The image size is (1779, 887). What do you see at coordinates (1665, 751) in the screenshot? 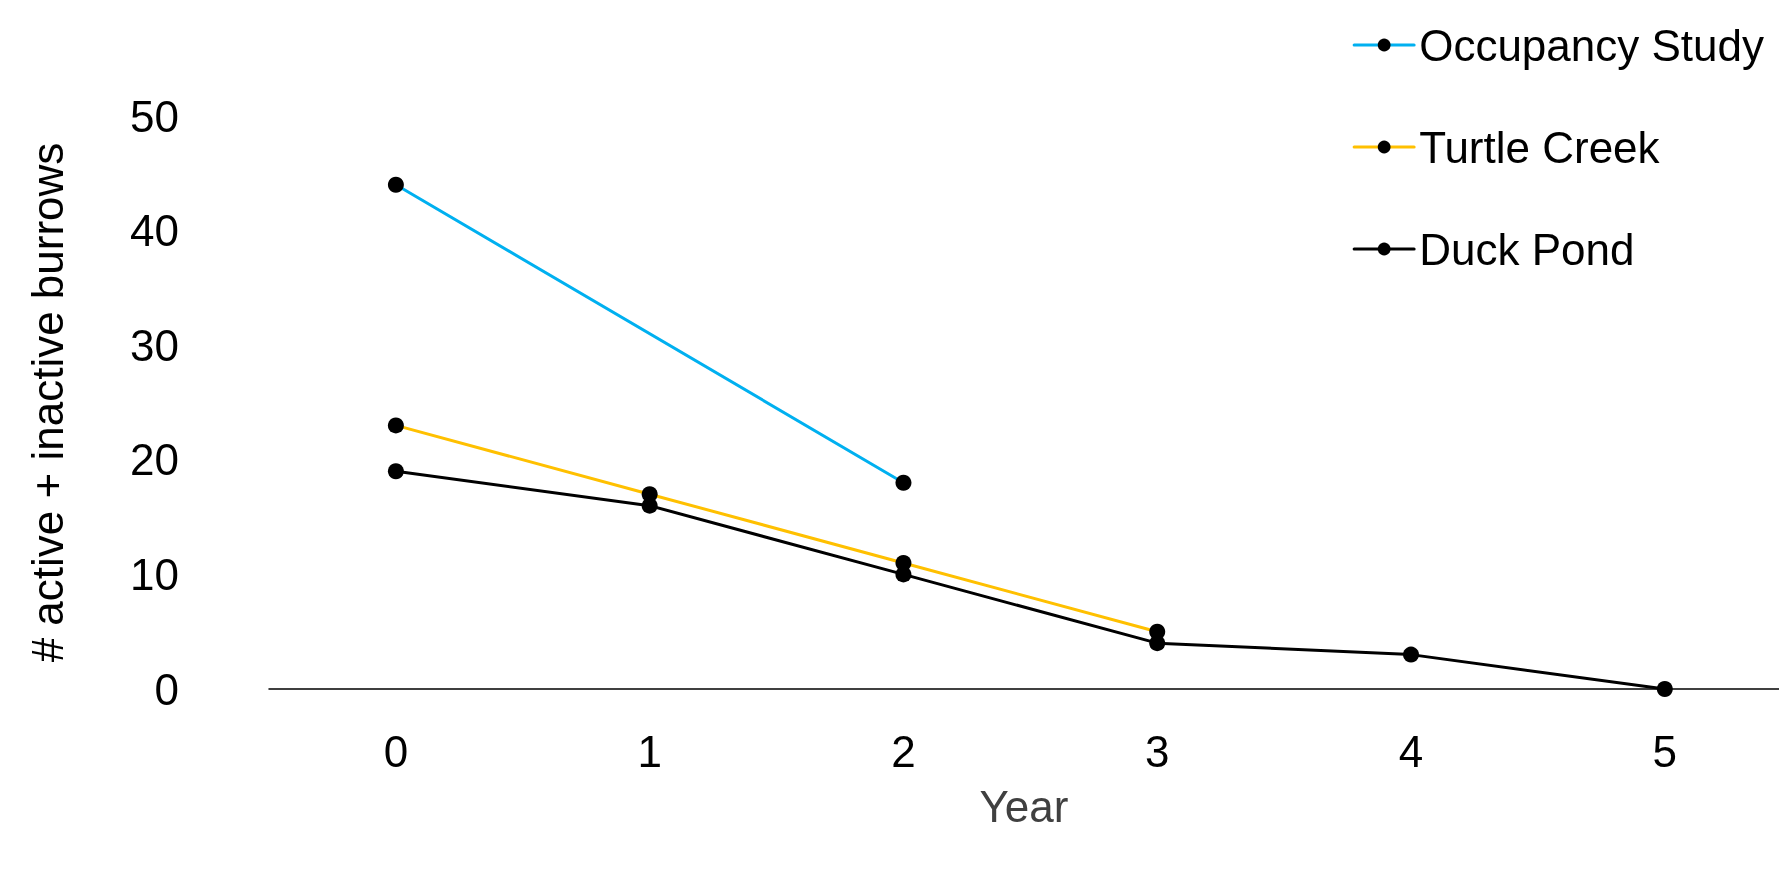
I see `x-tick-label: 5` at bounding box center [1665, 751].